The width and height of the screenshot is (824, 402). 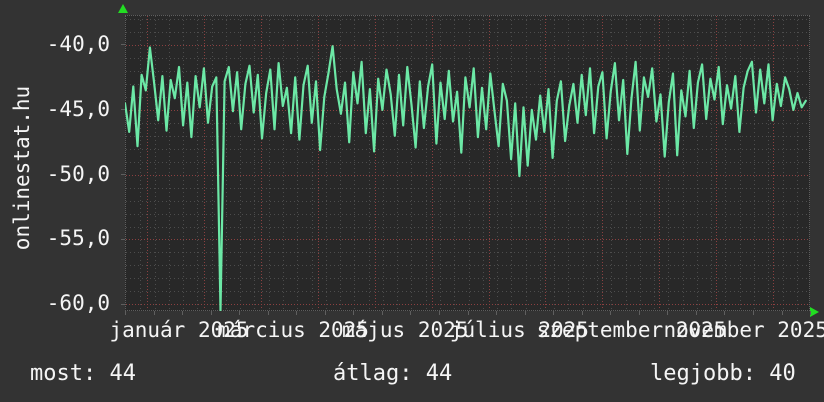 What do you see at coordinates (123, 8) in the screenshot?
I see `y-axis-arrow-icon` at bounding box center [123, 8].